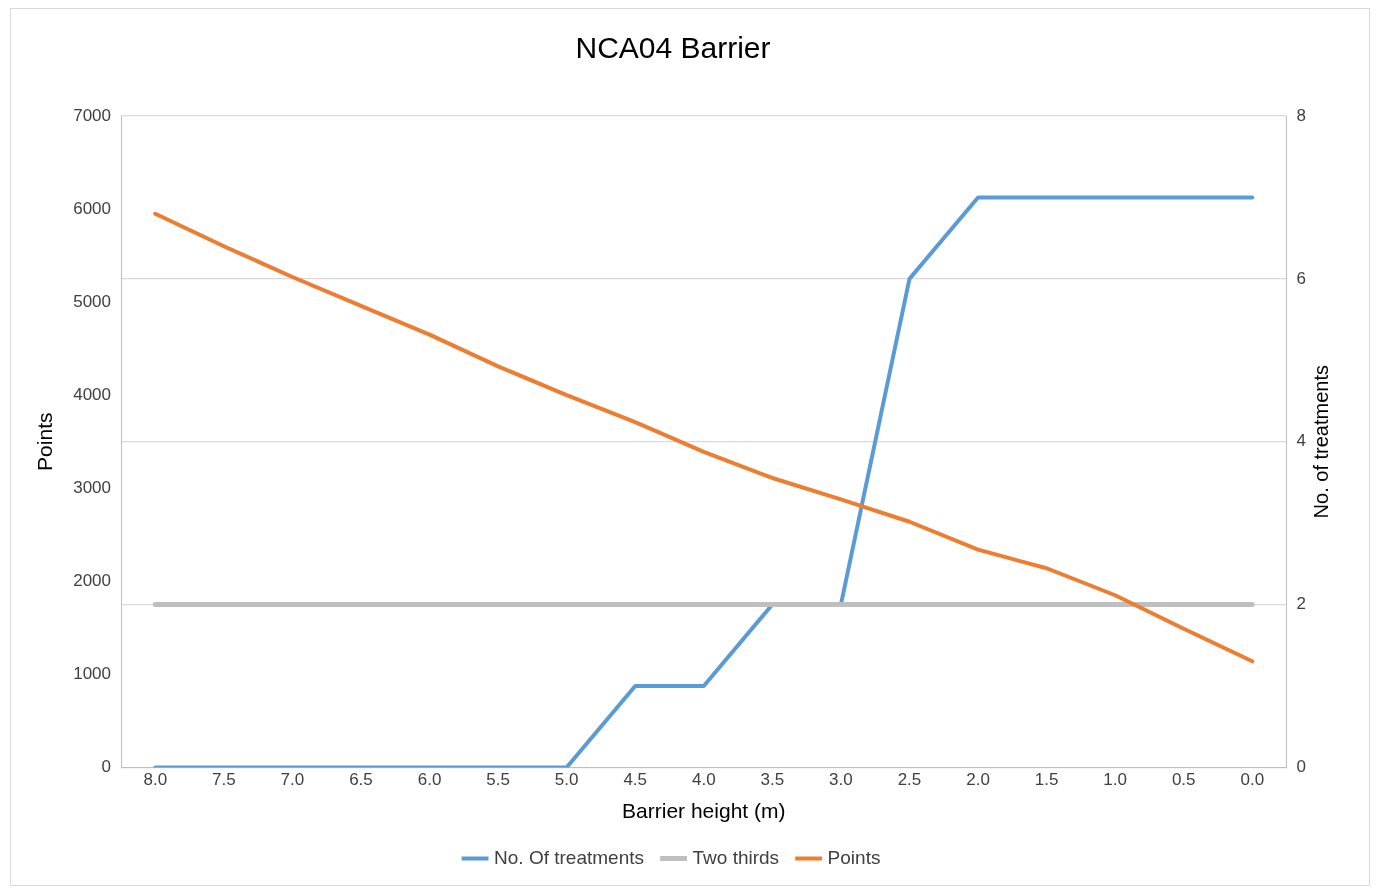 The width and height of the screenshot is (1376, 888). What do you see at coordinates (909, 780) in the screenshot?
I see `x-tick-label: 2.5` at bounding box center [909, 780].